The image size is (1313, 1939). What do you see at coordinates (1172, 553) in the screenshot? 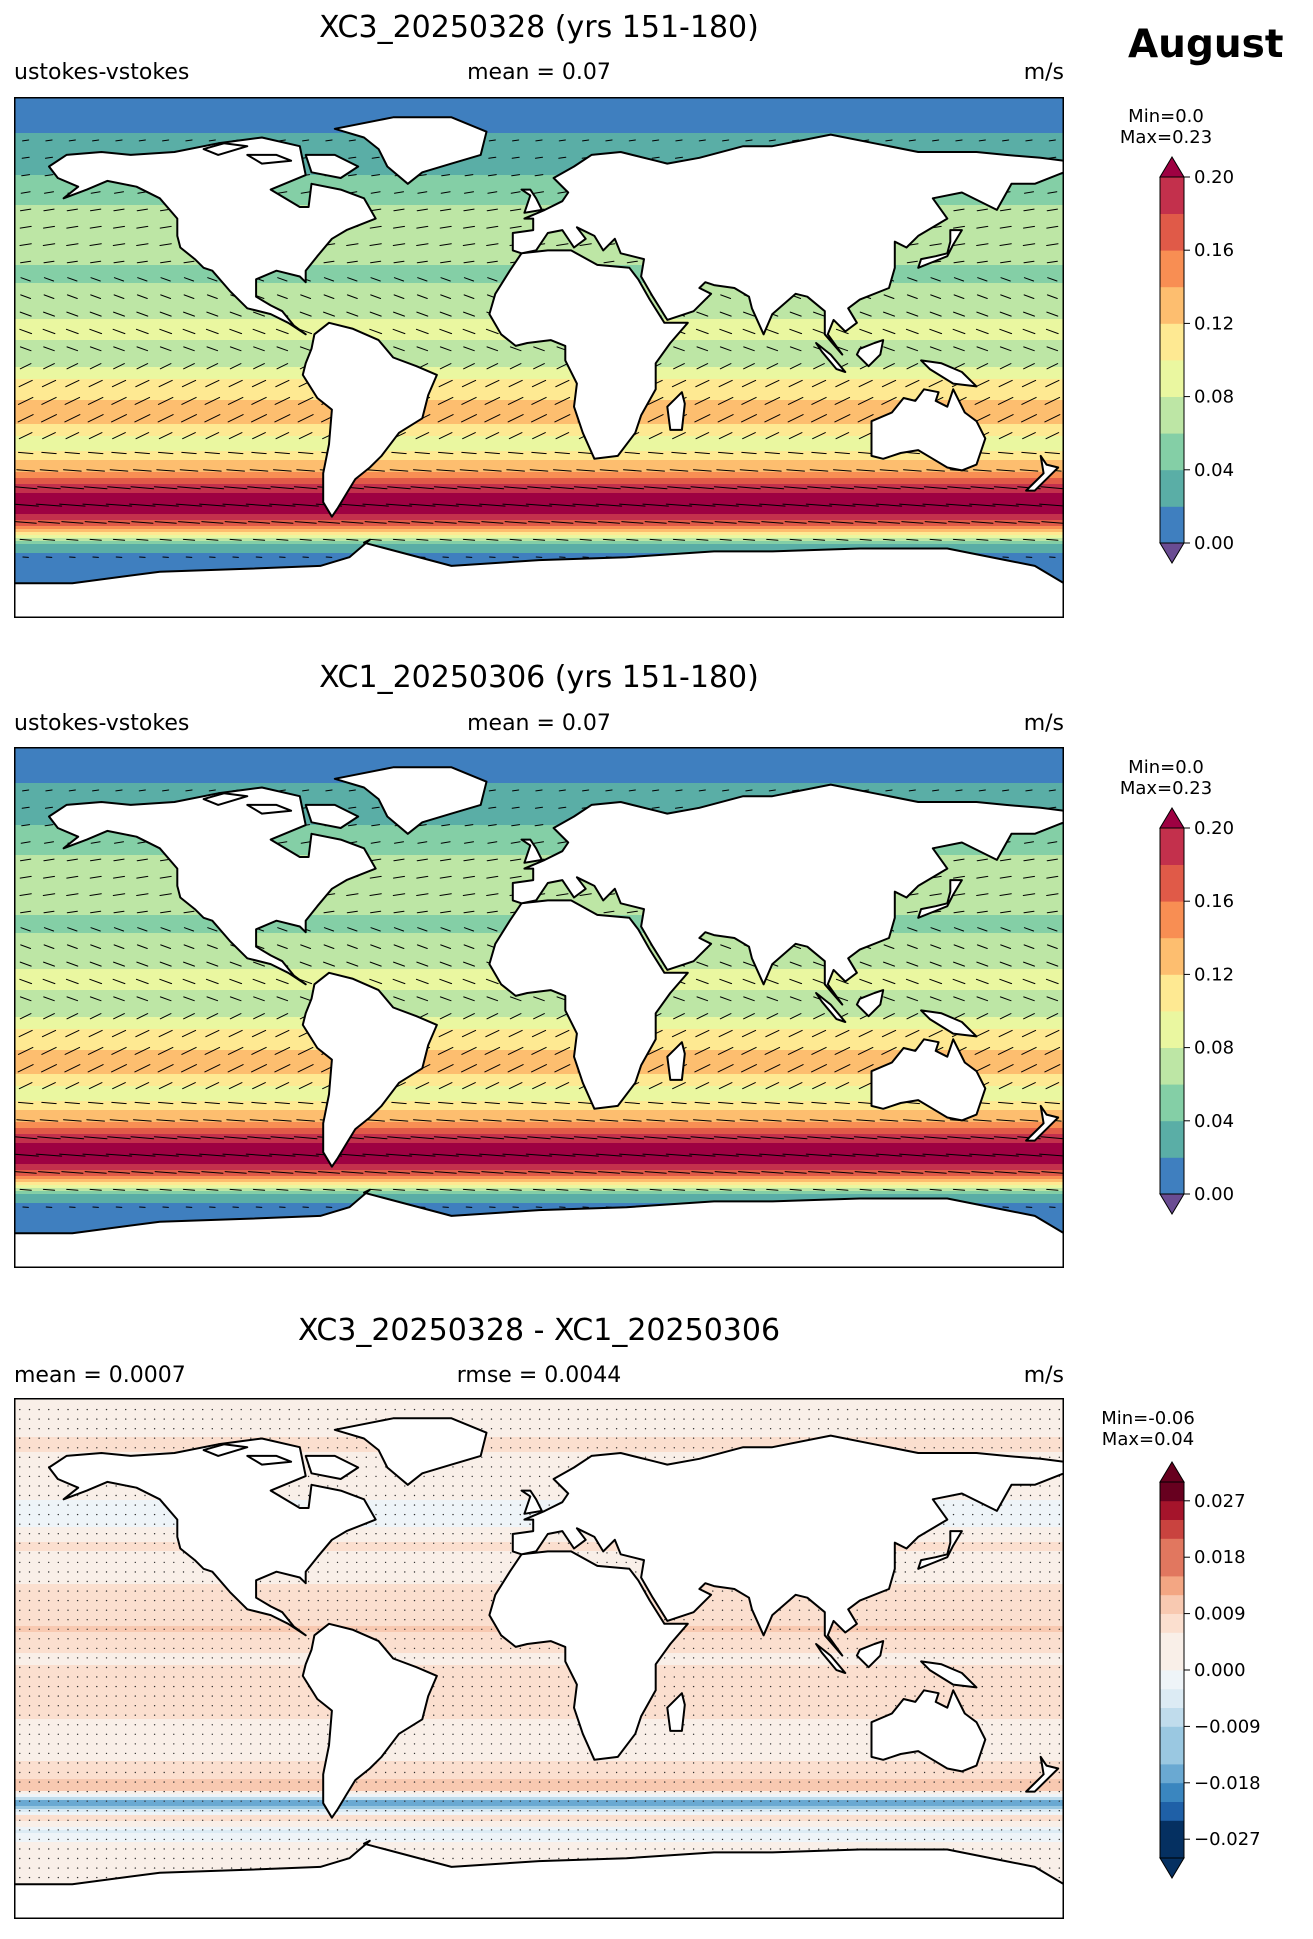
I see `colorbar-extend-min` at bounding box center [1172, 553].